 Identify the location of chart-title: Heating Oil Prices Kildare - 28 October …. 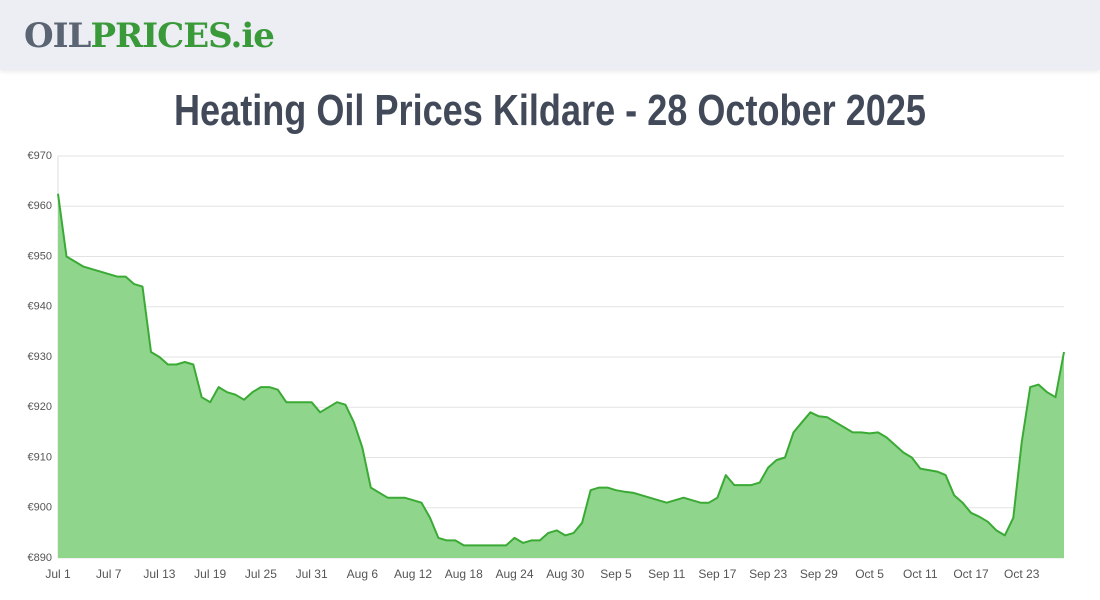
(550, 110).